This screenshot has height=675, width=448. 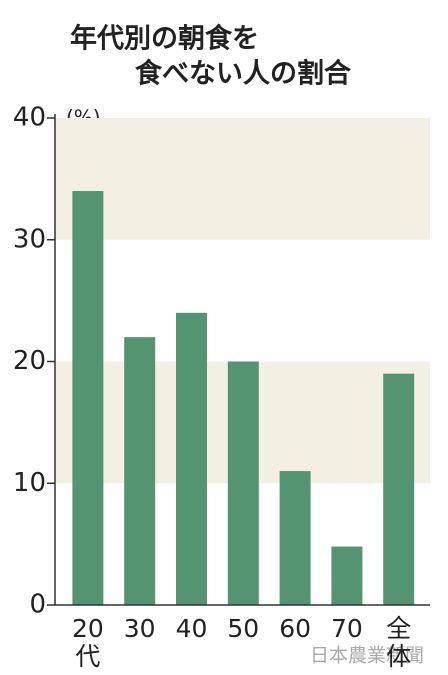 I want to click on credit: 日本農業新聞, so click(x=367, y=656).